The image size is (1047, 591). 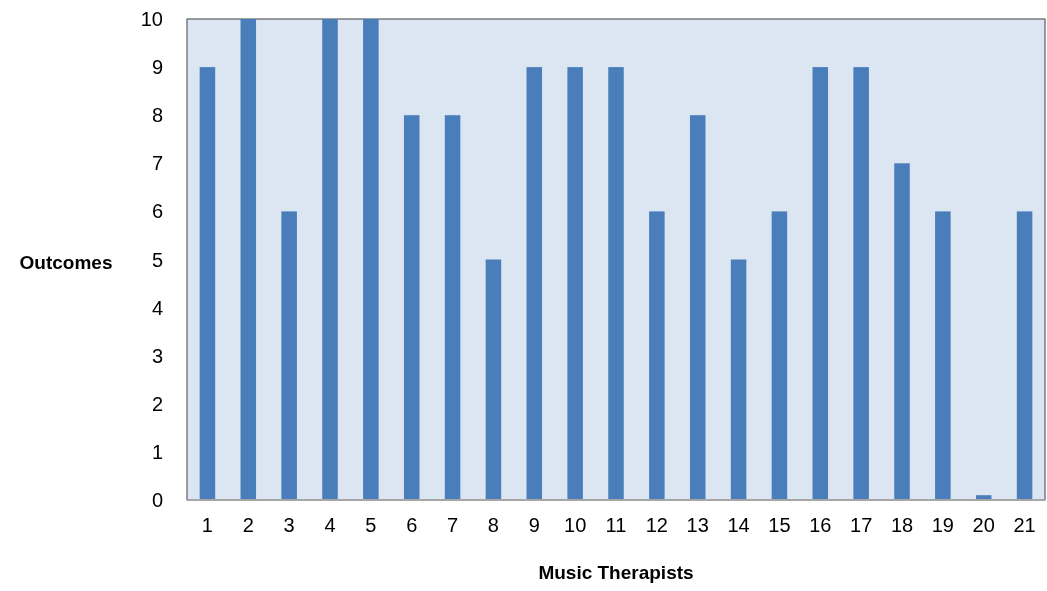 I want to click on x-tick-label: 11, so click(x=616, y=525).